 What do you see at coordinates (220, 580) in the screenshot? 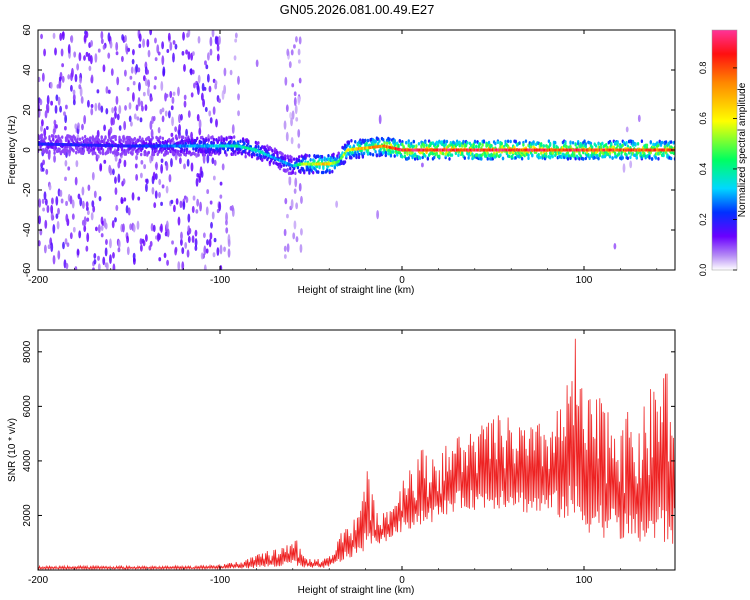
I see `x-tick-label: -100` at bounding box center [220, 580].